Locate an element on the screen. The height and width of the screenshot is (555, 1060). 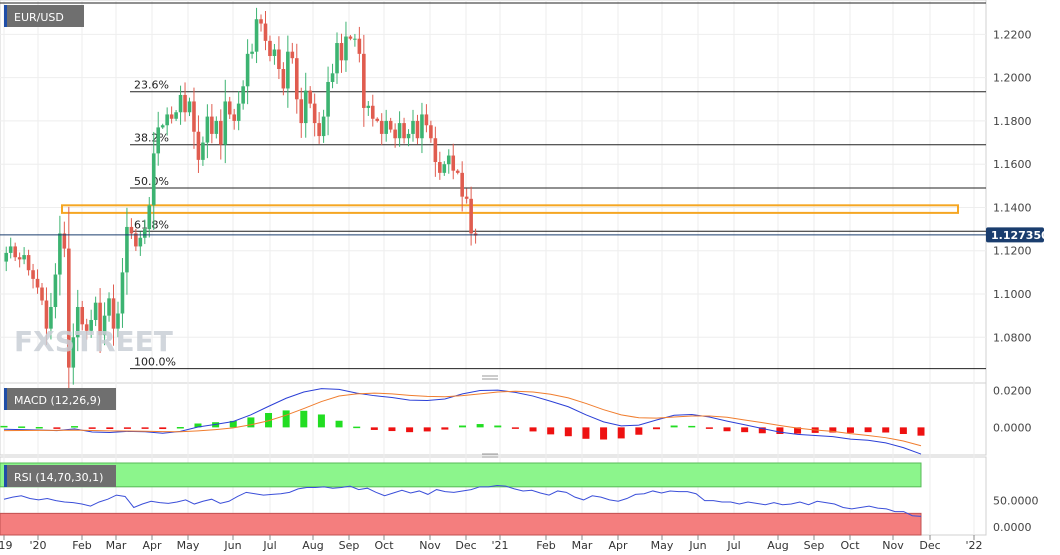
last-price-value: 1.127350 is located at coordinates (1020, 235).